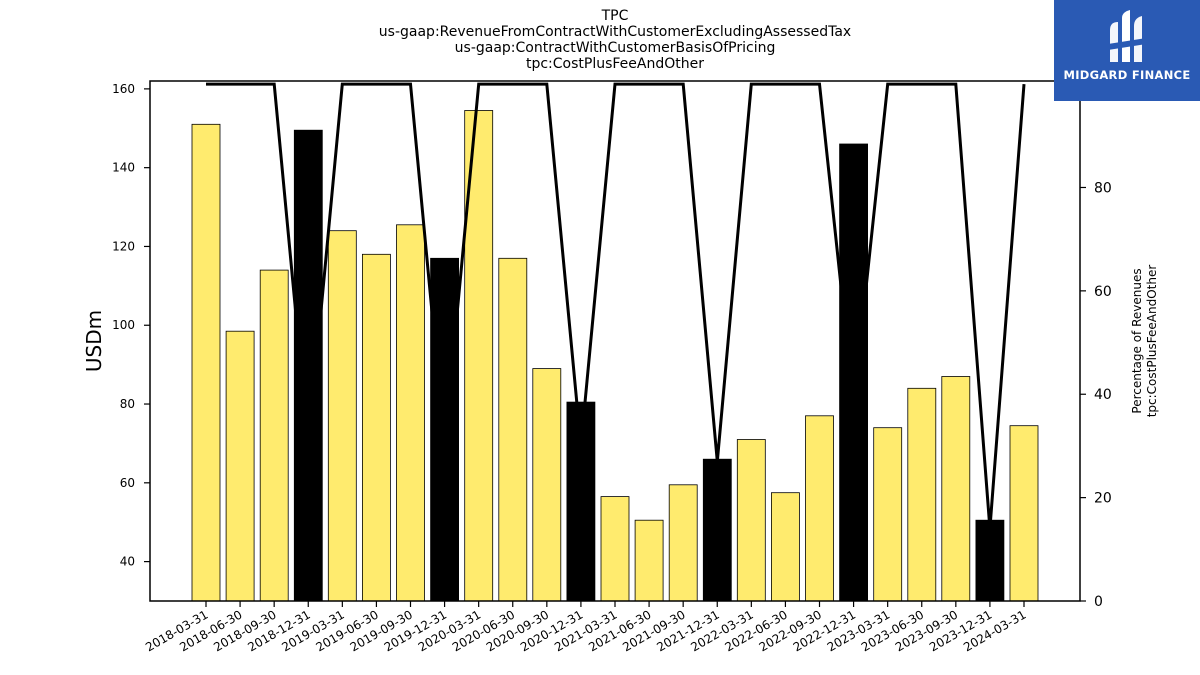 This screenshot has height=675, width=1200. Describe the element at coordinates (1127, 75) in the screenshot. I see `logo-text: MIDGARD FINANCE` at that location.